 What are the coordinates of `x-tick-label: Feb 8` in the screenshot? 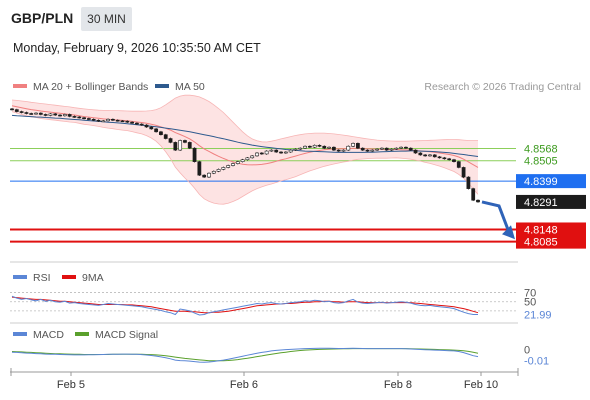 It's located at (398, 385).